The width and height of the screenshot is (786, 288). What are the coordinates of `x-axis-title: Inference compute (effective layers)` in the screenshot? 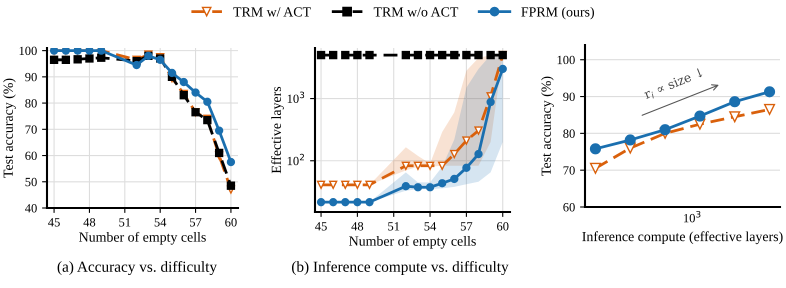 It's located at (682, 237).